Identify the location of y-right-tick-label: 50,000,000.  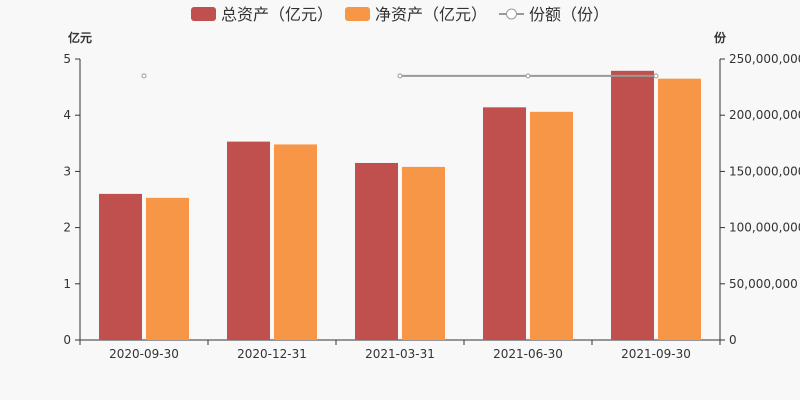
(763, 284).